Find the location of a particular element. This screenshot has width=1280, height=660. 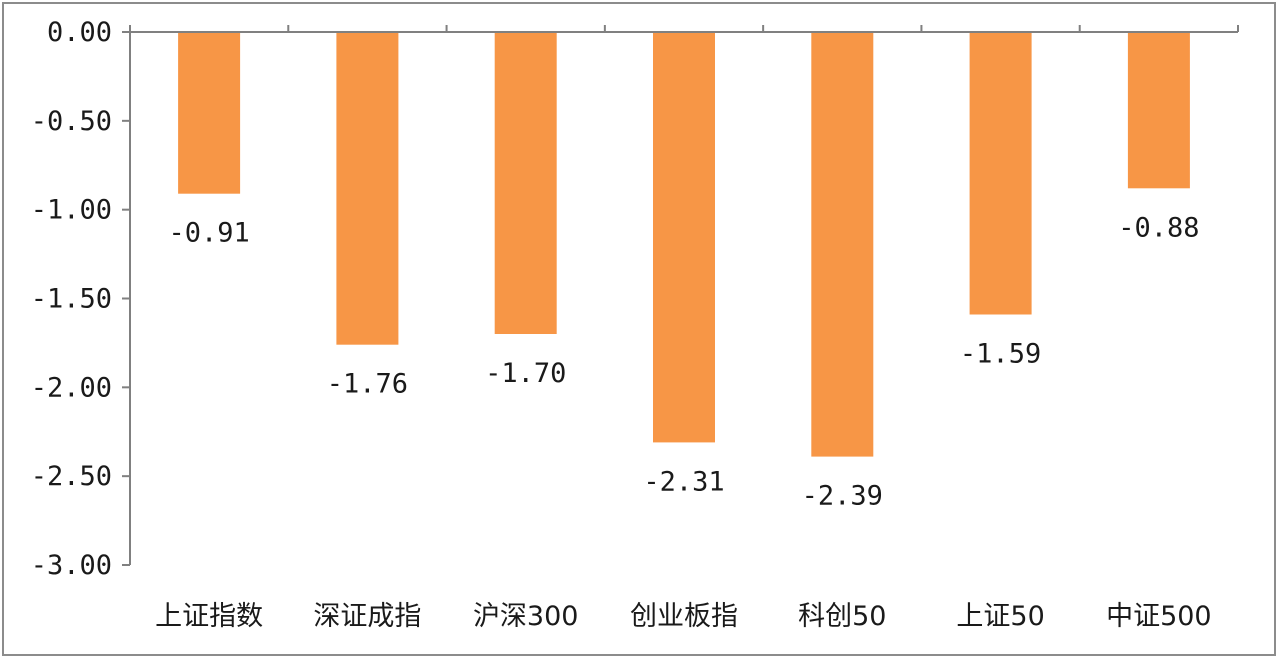

category-label-0: 上证指数 is located at coordinates (209, 616).